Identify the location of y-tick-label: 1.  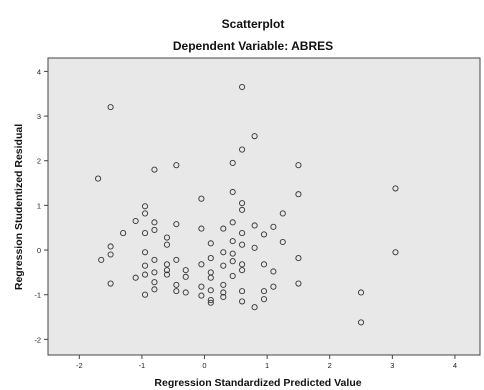
(39, 205).